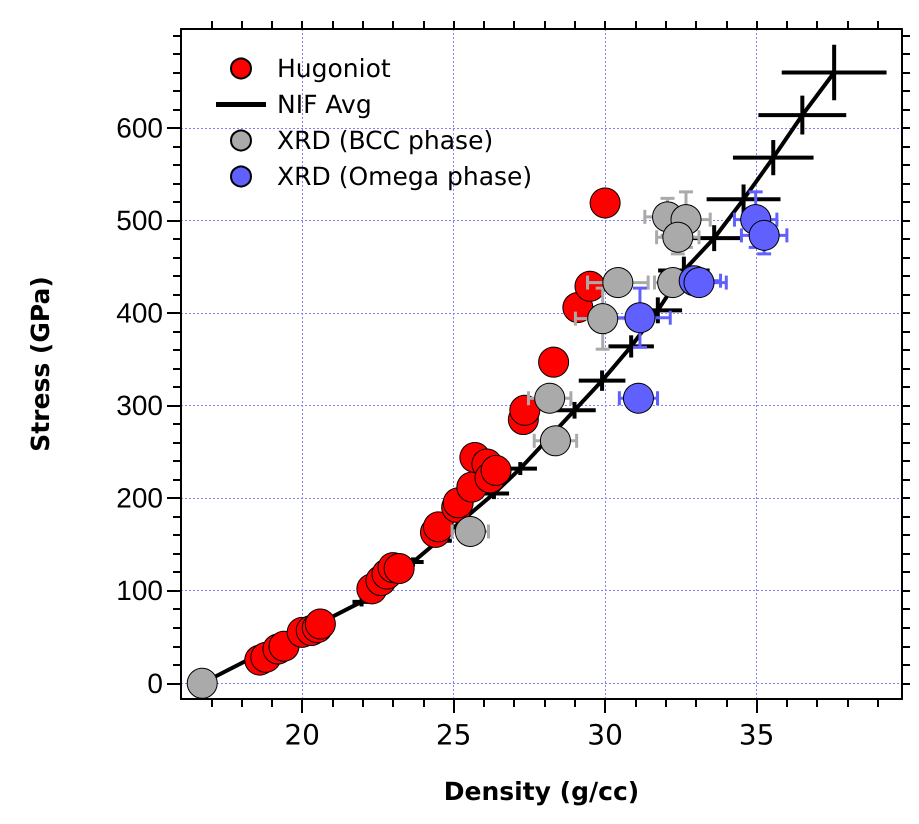 This screenshot has width=919, height=824. What do you see at coordinates (385, 140) in the screenshot?
I see `legend-label: XRD (BCC phase)` at bounding box center [385, 140].